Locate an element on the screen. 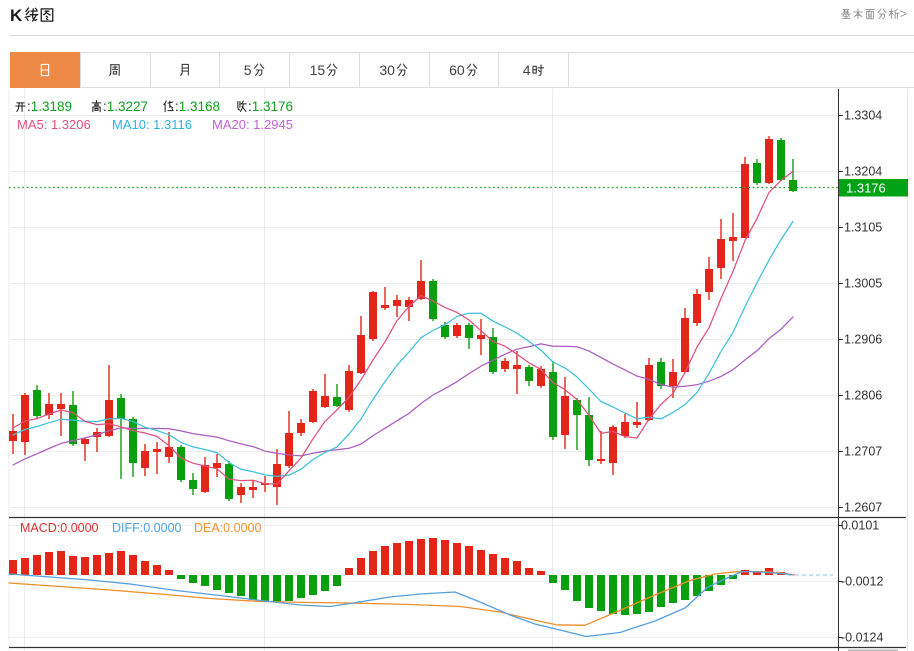 The height and width of the screenshot is (651, 914). svg-text: 1.2806 is located at coordinates (863, 396).